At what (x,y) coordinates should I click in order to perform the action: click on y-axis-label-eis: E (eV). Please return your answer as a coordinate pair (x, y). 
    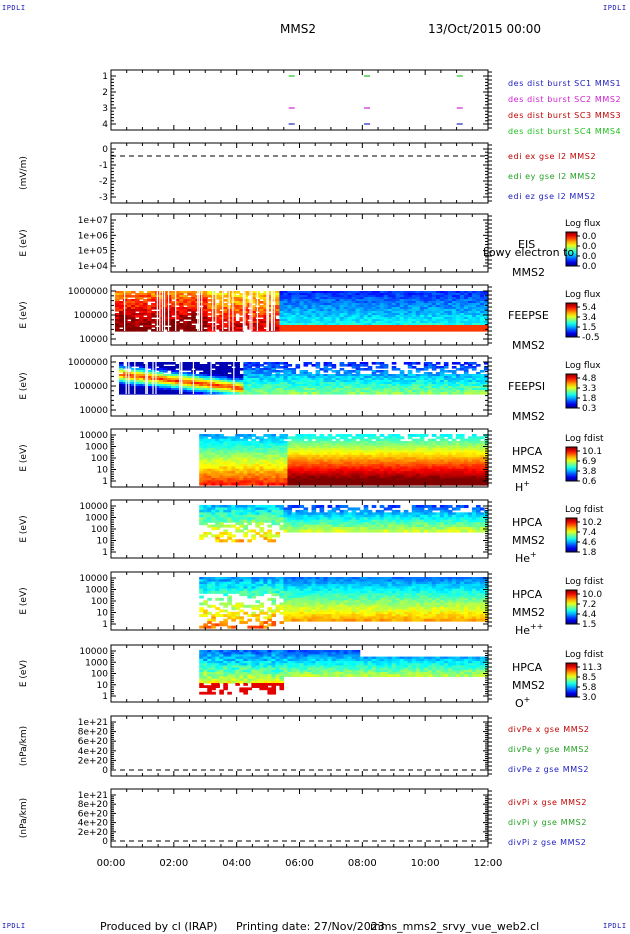
    Looking at the image, I should click on (24, 242).